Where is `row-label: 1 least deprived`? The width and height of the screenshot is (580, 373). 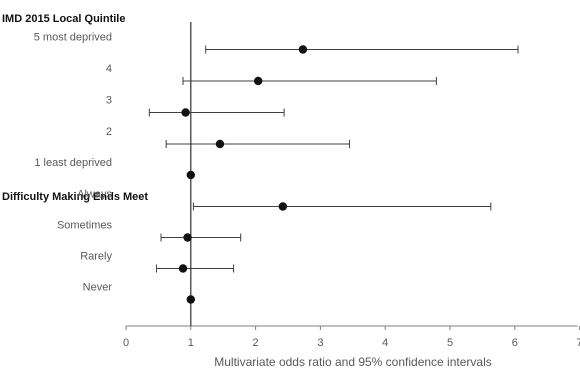 row-label: 1 least deprived is located at coordinates (73, 163).